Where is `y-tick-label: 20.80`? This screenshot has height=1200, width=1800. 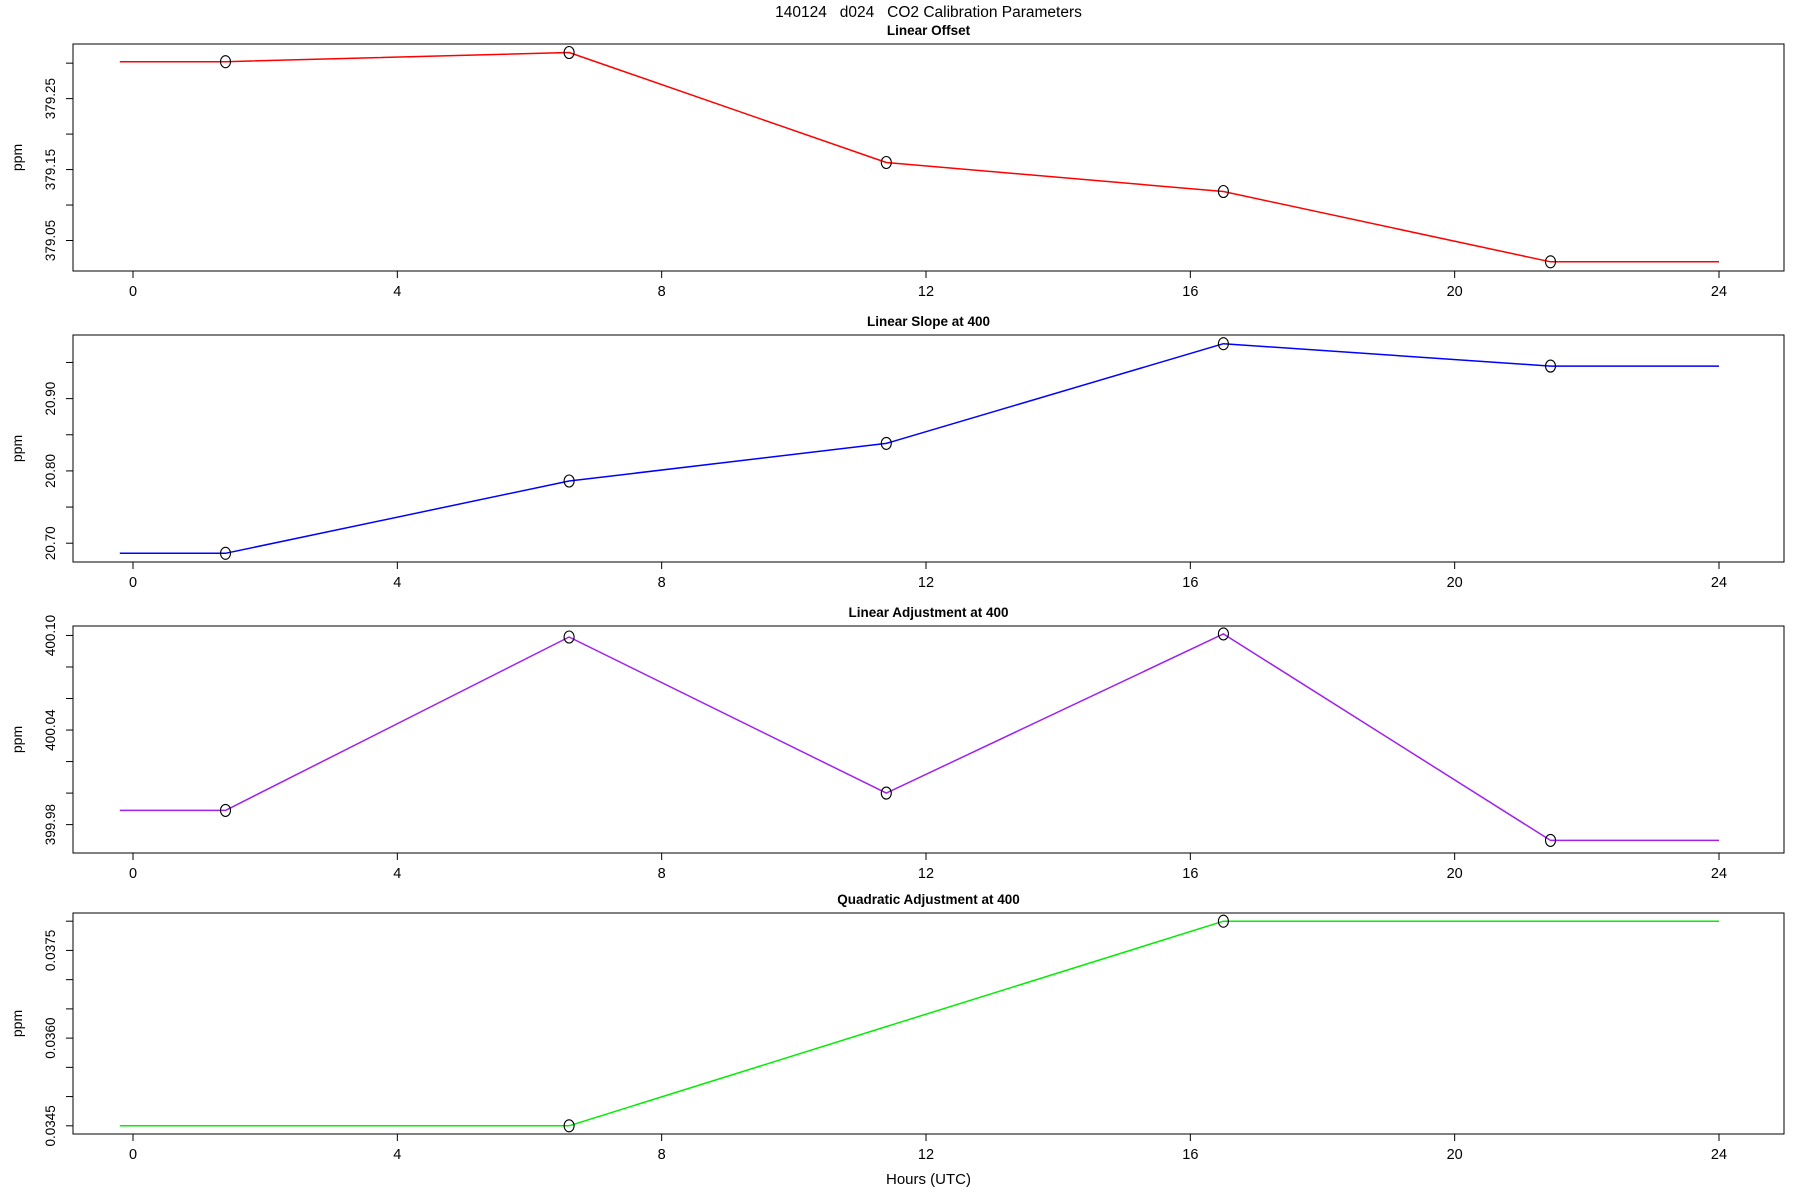 y-tick-label: 20.80 is located at coordinates (50, 471).